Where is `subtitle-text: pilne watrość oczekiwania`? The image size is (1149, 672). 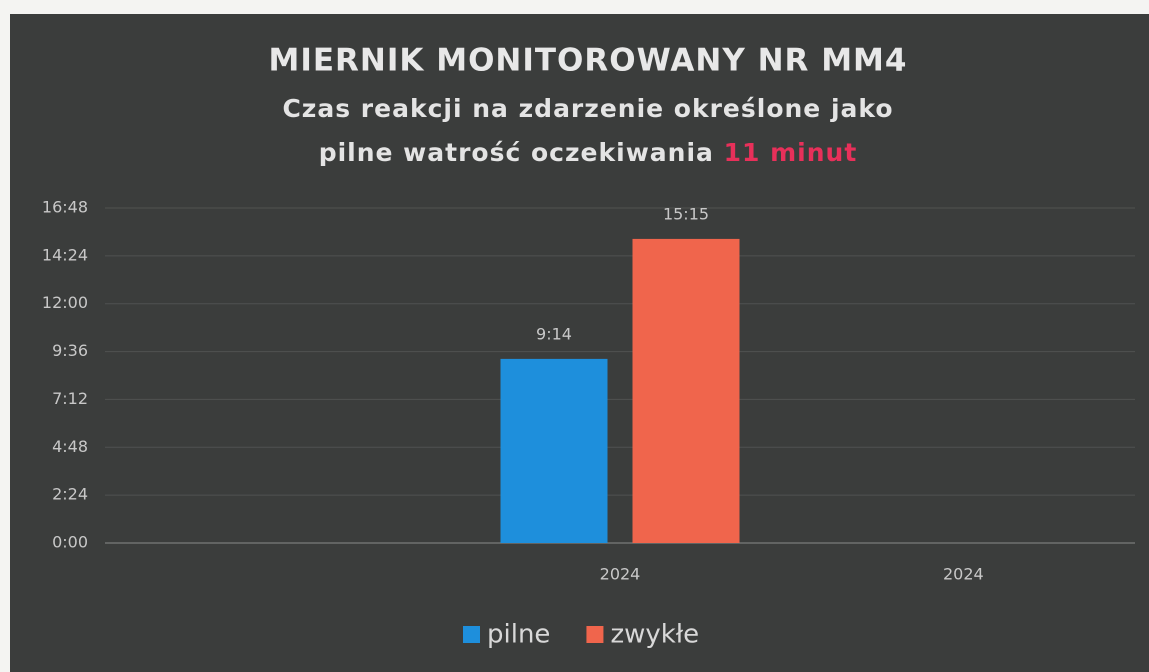 subtitle-text: pilne watrość oczekiwania is located at coordinates (516, 152).